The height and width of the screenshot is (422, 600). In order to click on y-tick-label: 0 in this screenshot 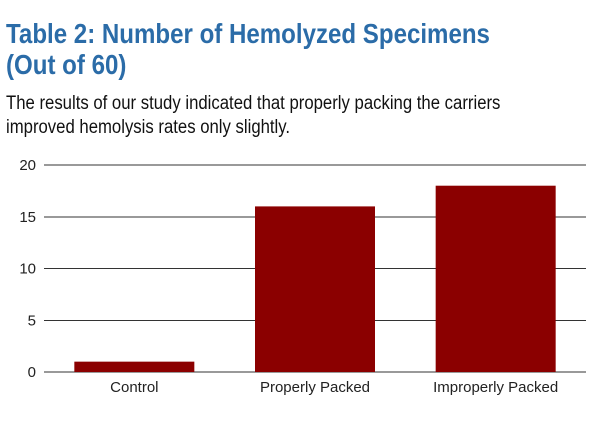, I will do `click(32, 372)`.